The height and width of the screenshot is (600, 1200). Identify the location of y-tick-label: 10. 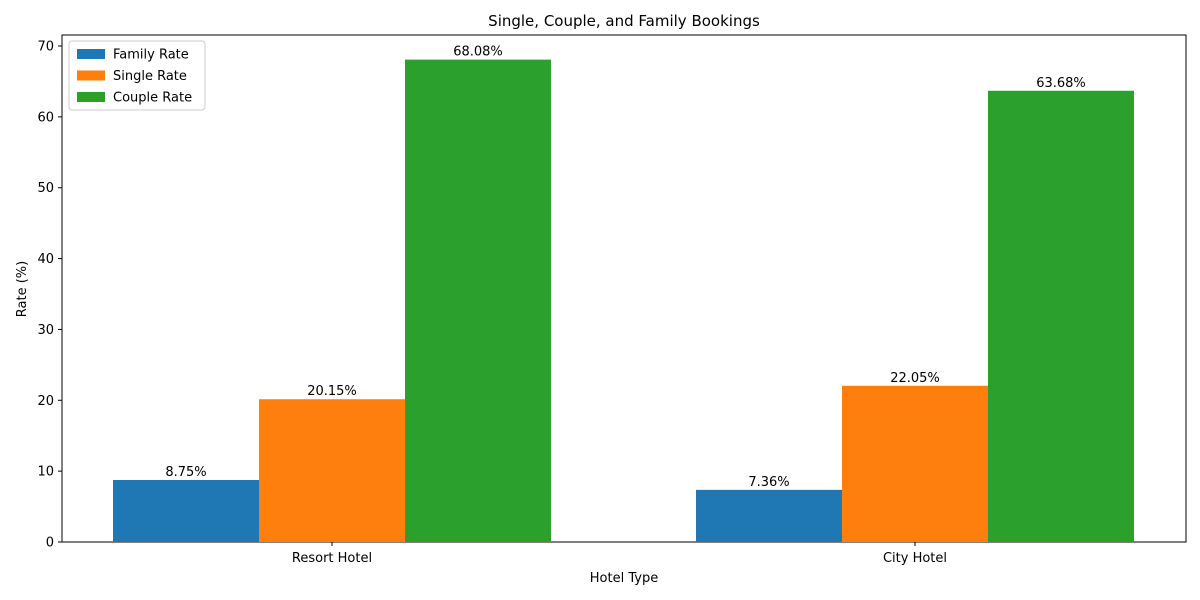
(45, 472).